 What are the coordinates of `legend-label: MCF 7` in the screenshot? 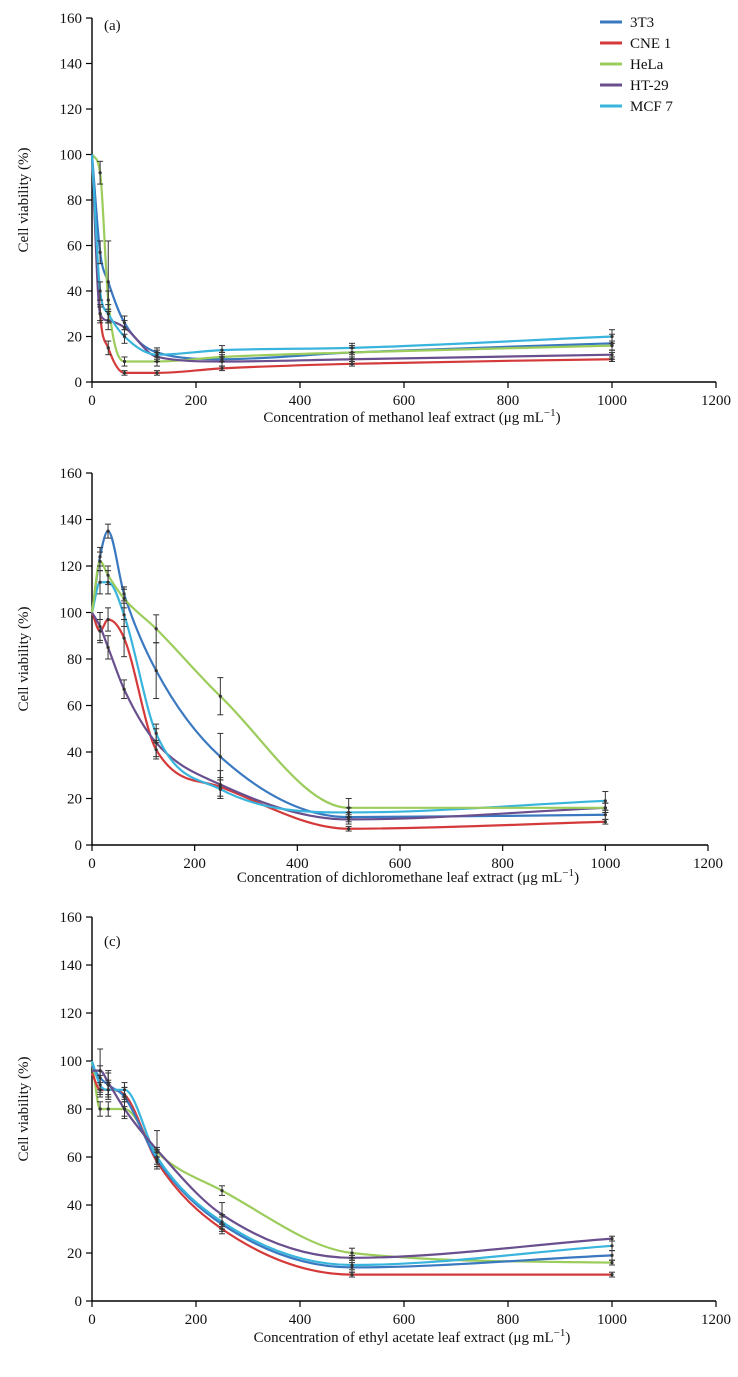 It's located at (651, 107).